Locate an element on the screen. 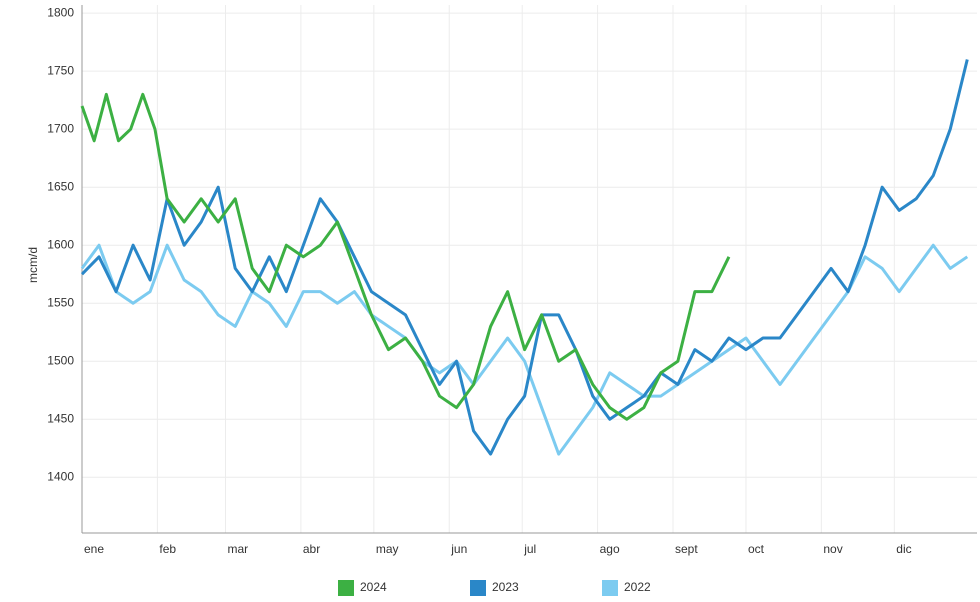 This screenshot has height=602, width=980. y-tick-label: 1800 is located at coordinates (60, 12).